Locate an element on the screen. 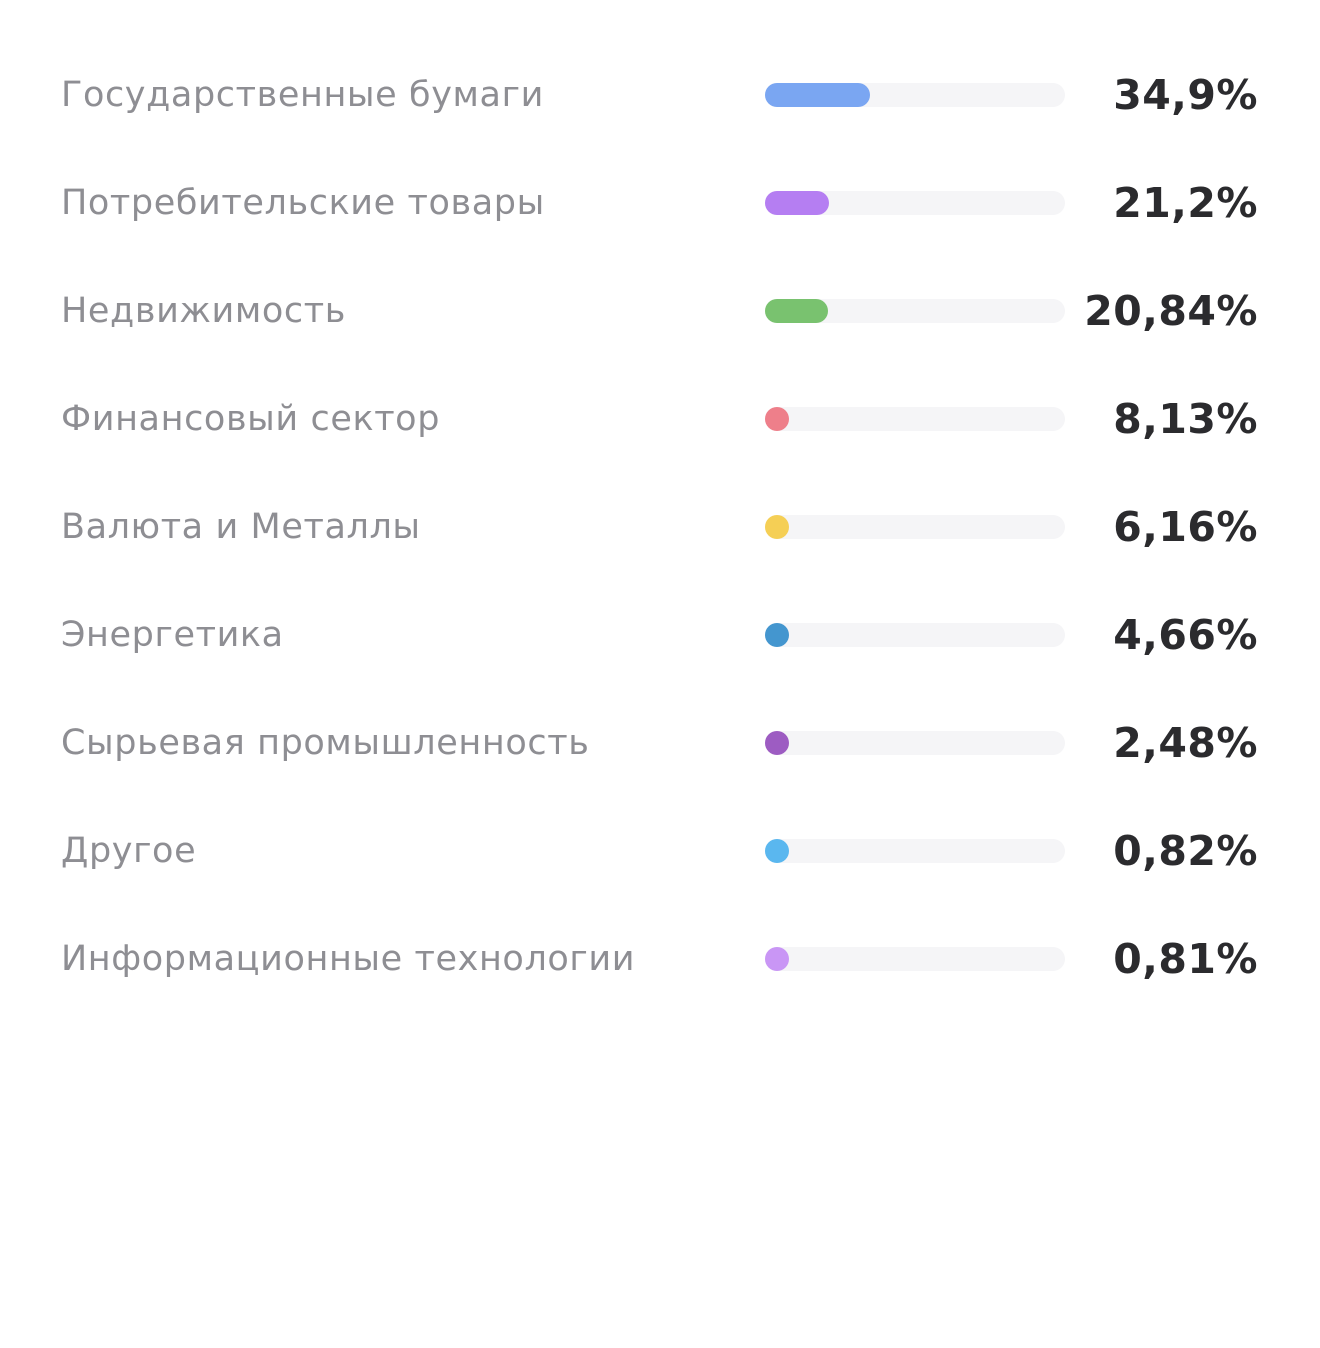  sector-percentage: 4,66% is located at coordinates (1185, 635).